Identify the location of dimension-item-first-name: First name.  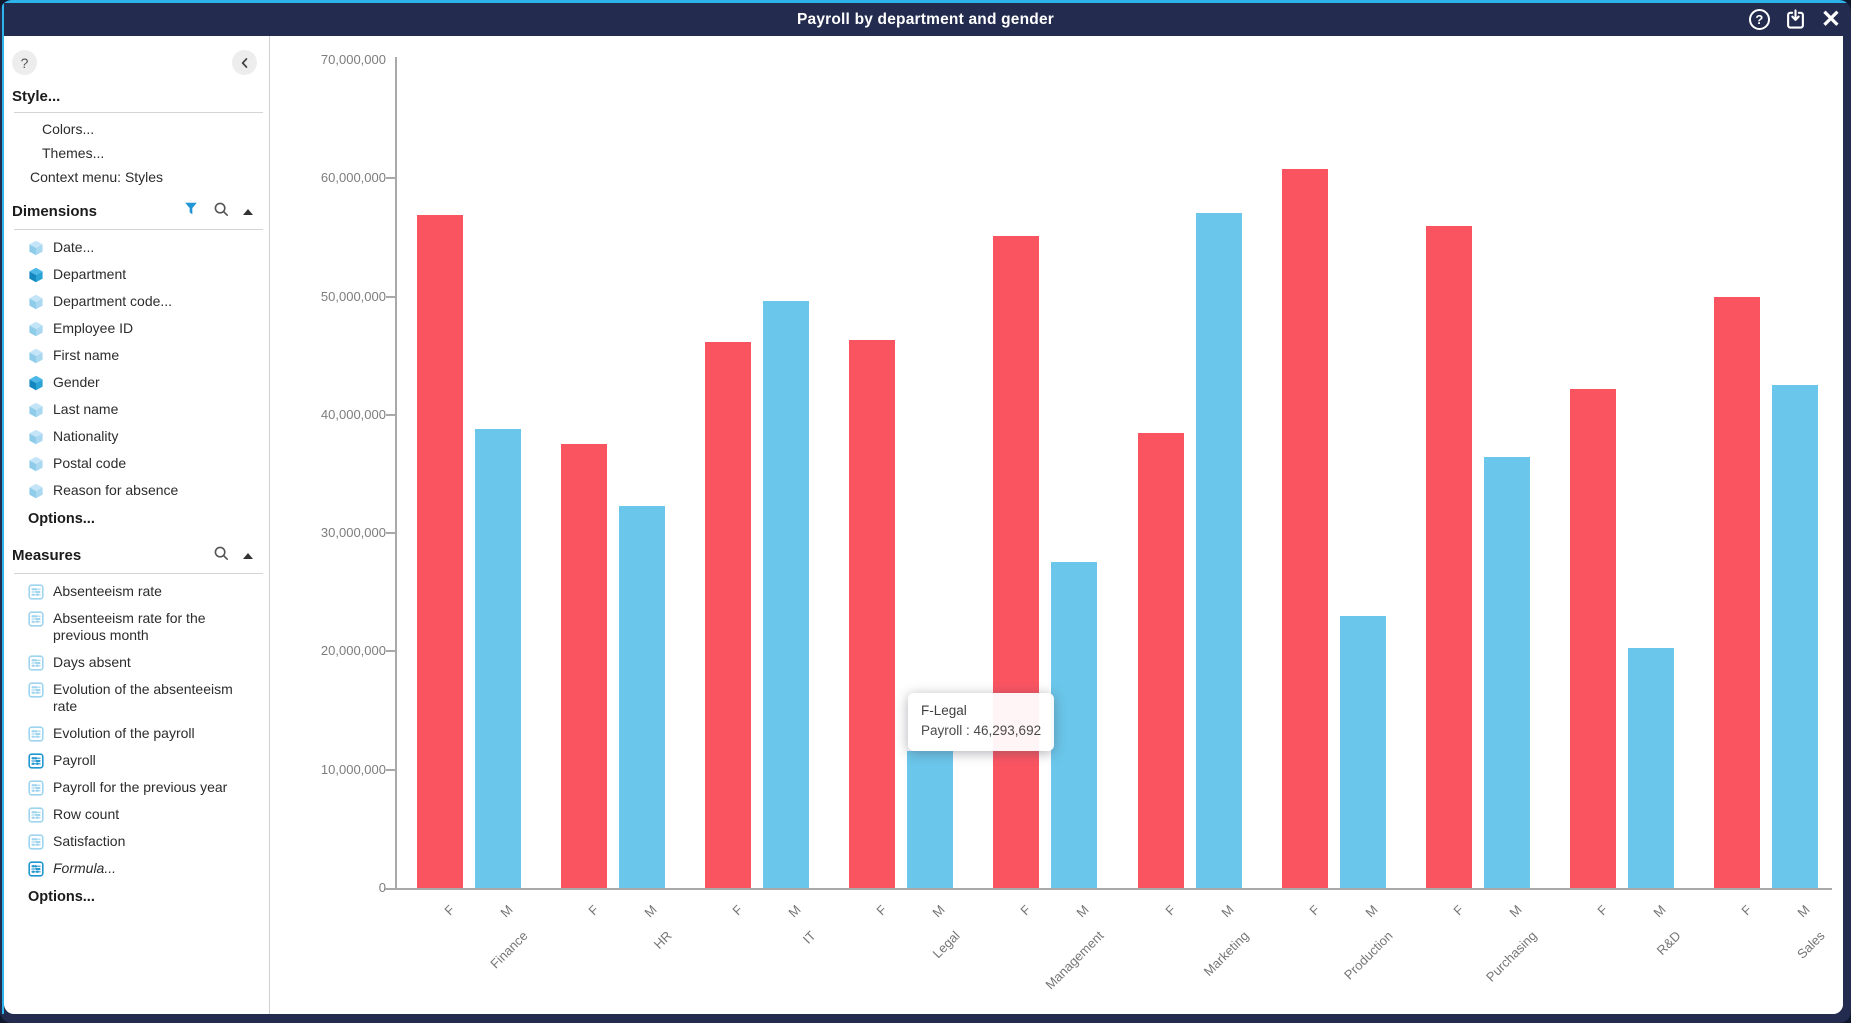
(137, 355).